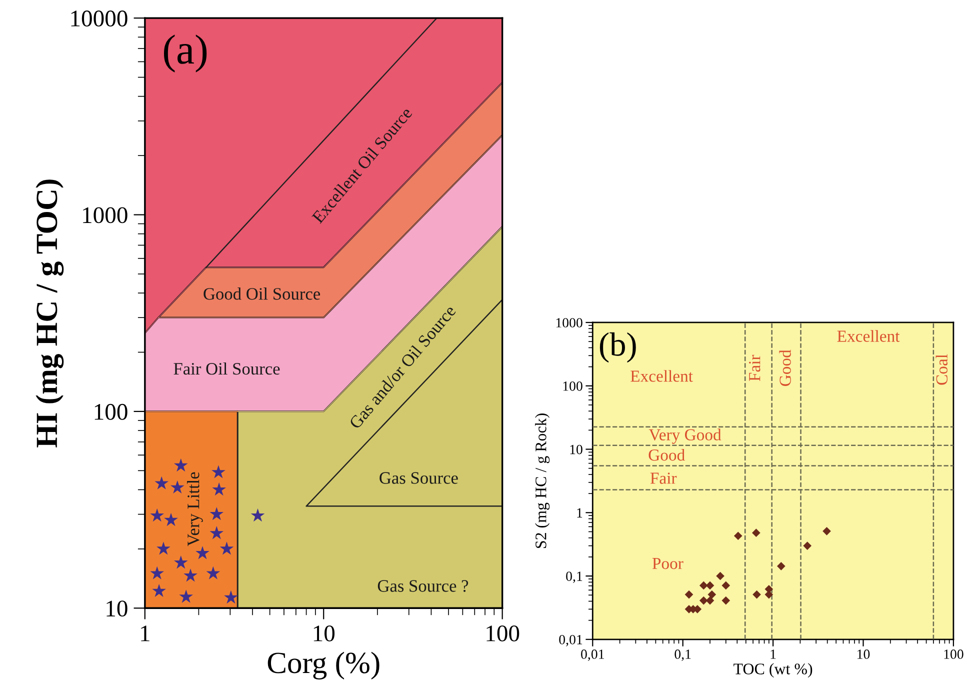 The image size is (966, 695). I want to click on y-tick-label: 0,1, so click(574, 577).